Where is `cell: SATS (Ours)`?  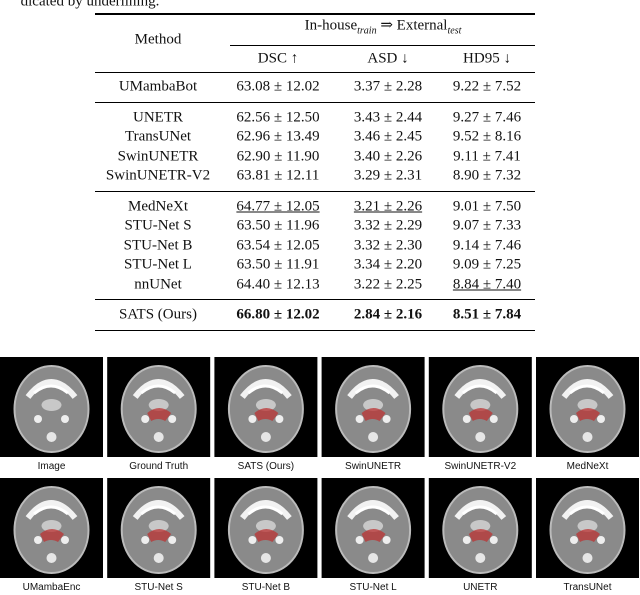
cell: SATS (Ours) is located at coordinates (158, 314).